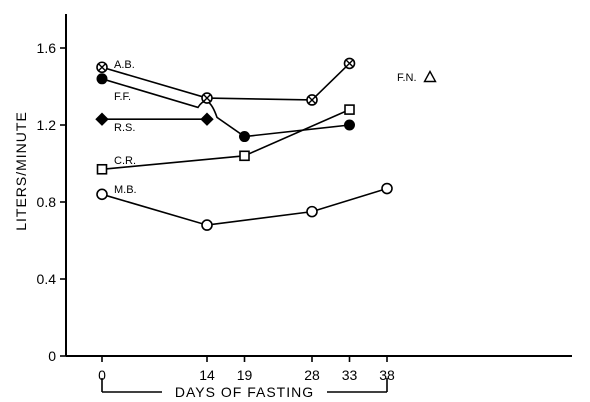  What do you see at coordinates (124, 65) in the screenshot?
I see `series-label-ab: A.B.` at bounding box center [124, 65].